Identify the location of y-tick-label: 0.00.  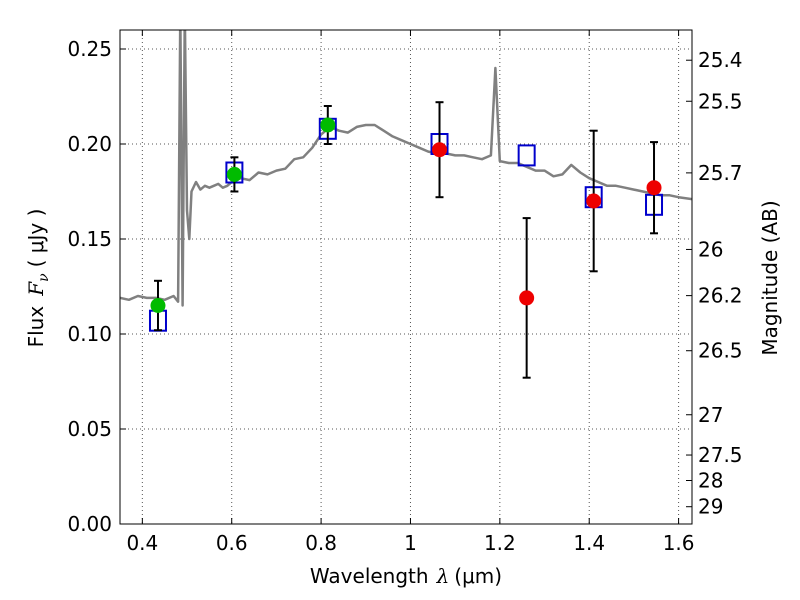
(89, 524).